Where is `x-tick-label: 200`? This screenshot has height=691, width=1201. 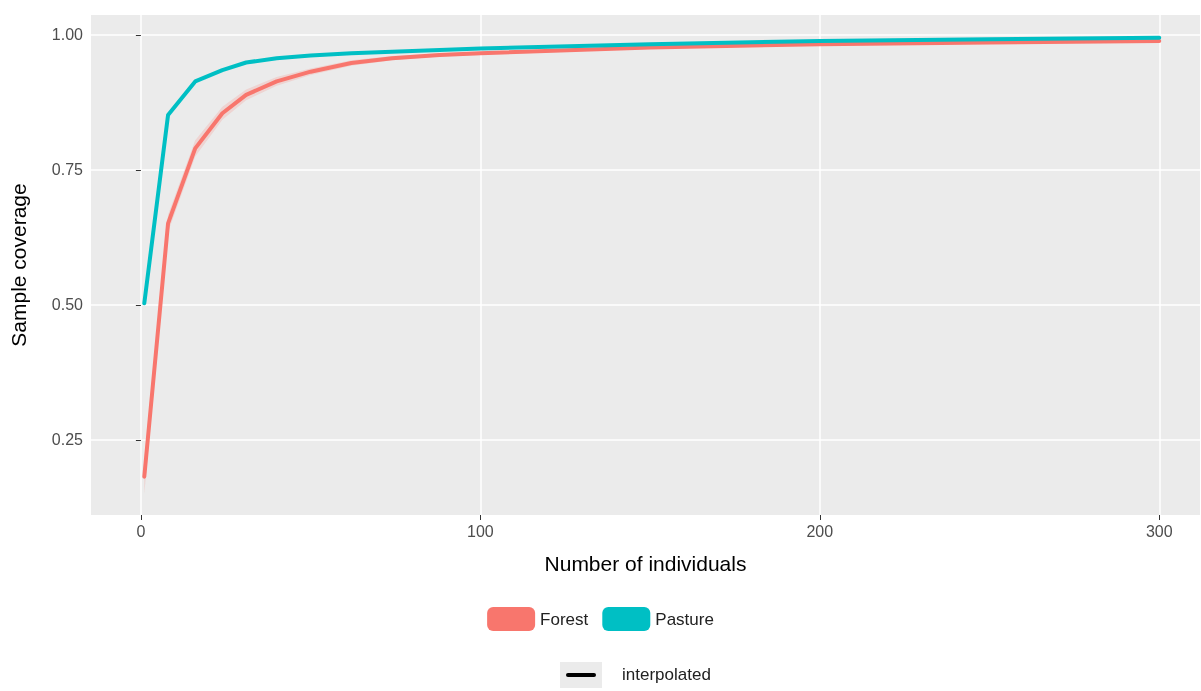 x-tick-label: 200 is located at coordinates (820, 531).